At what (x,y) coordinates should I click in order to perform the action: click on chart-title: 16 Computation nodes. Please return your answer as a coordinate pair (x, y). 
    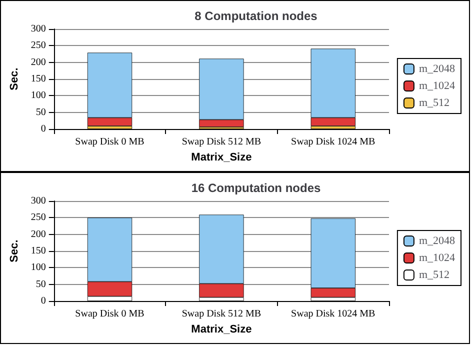
    Looking at the image, I should click on (256, 188).